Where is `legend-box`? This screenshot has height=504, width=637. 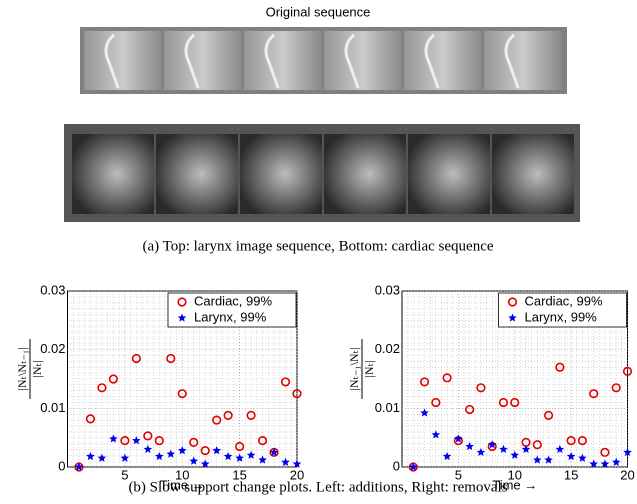
legend-box is located at coordinates (232, 310).